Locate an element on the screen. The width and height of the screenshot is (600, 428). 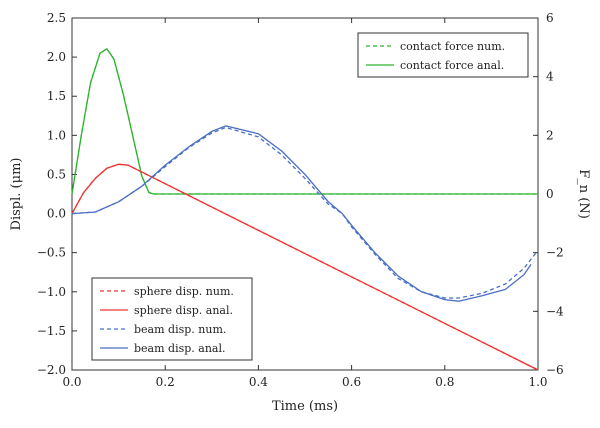
y2-tick-label: −6 is located at coordinates (555, 370).